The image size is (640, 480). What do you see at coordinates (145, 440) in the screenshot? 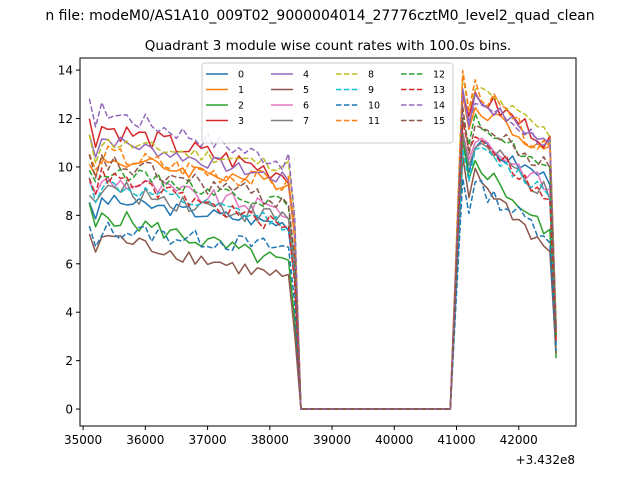
I see `x-tick-label: 36000` at bounding box center [145, 440].